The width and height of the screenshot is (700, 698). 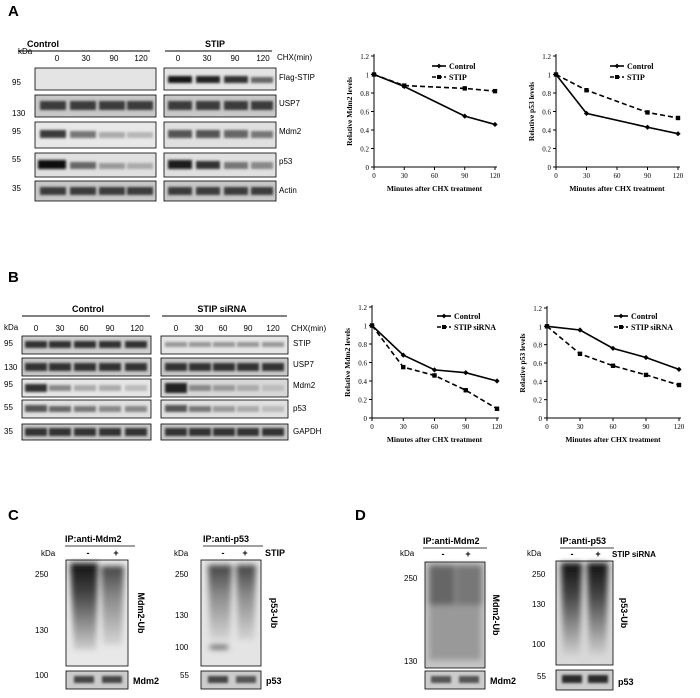 What do you see at coordinates (302, 343) in the screenshot?
I see `band-label: STIP` at bounding box center [302, 343].